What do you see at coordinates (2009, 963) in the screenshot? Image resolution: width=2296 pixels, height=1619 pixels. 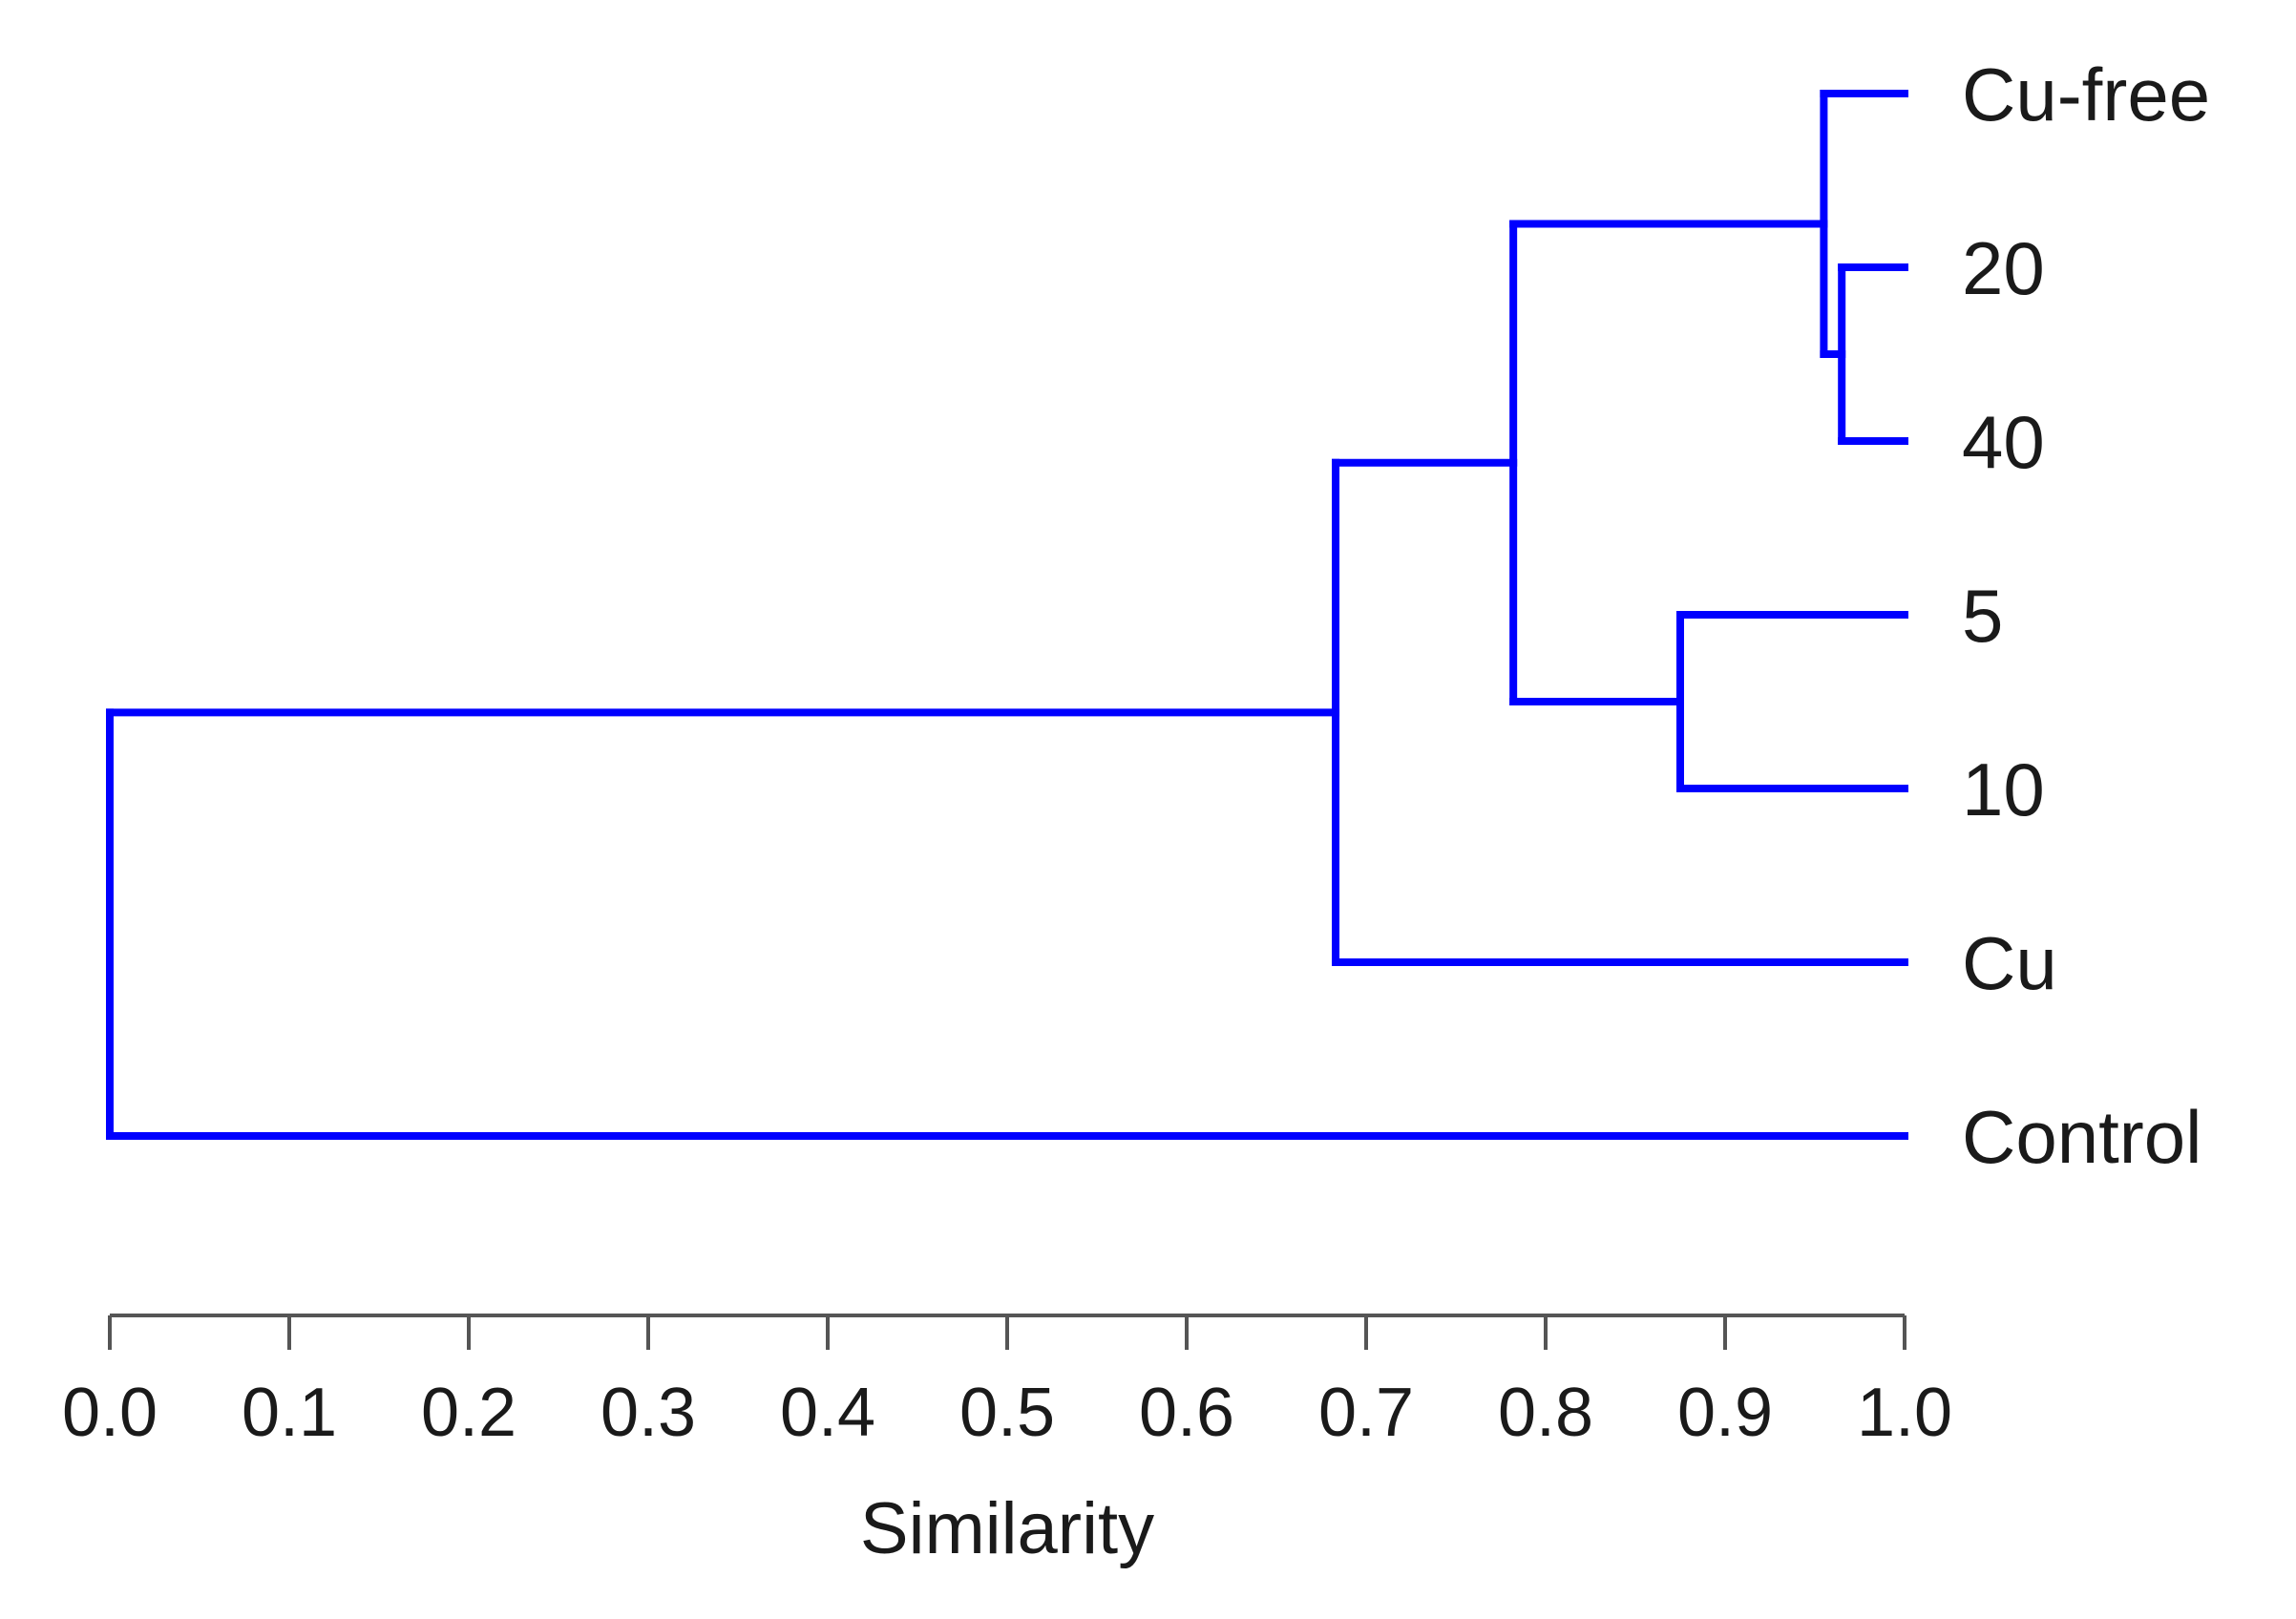 I see `leaf-label: Cu` at bounding box center [2009, 963].